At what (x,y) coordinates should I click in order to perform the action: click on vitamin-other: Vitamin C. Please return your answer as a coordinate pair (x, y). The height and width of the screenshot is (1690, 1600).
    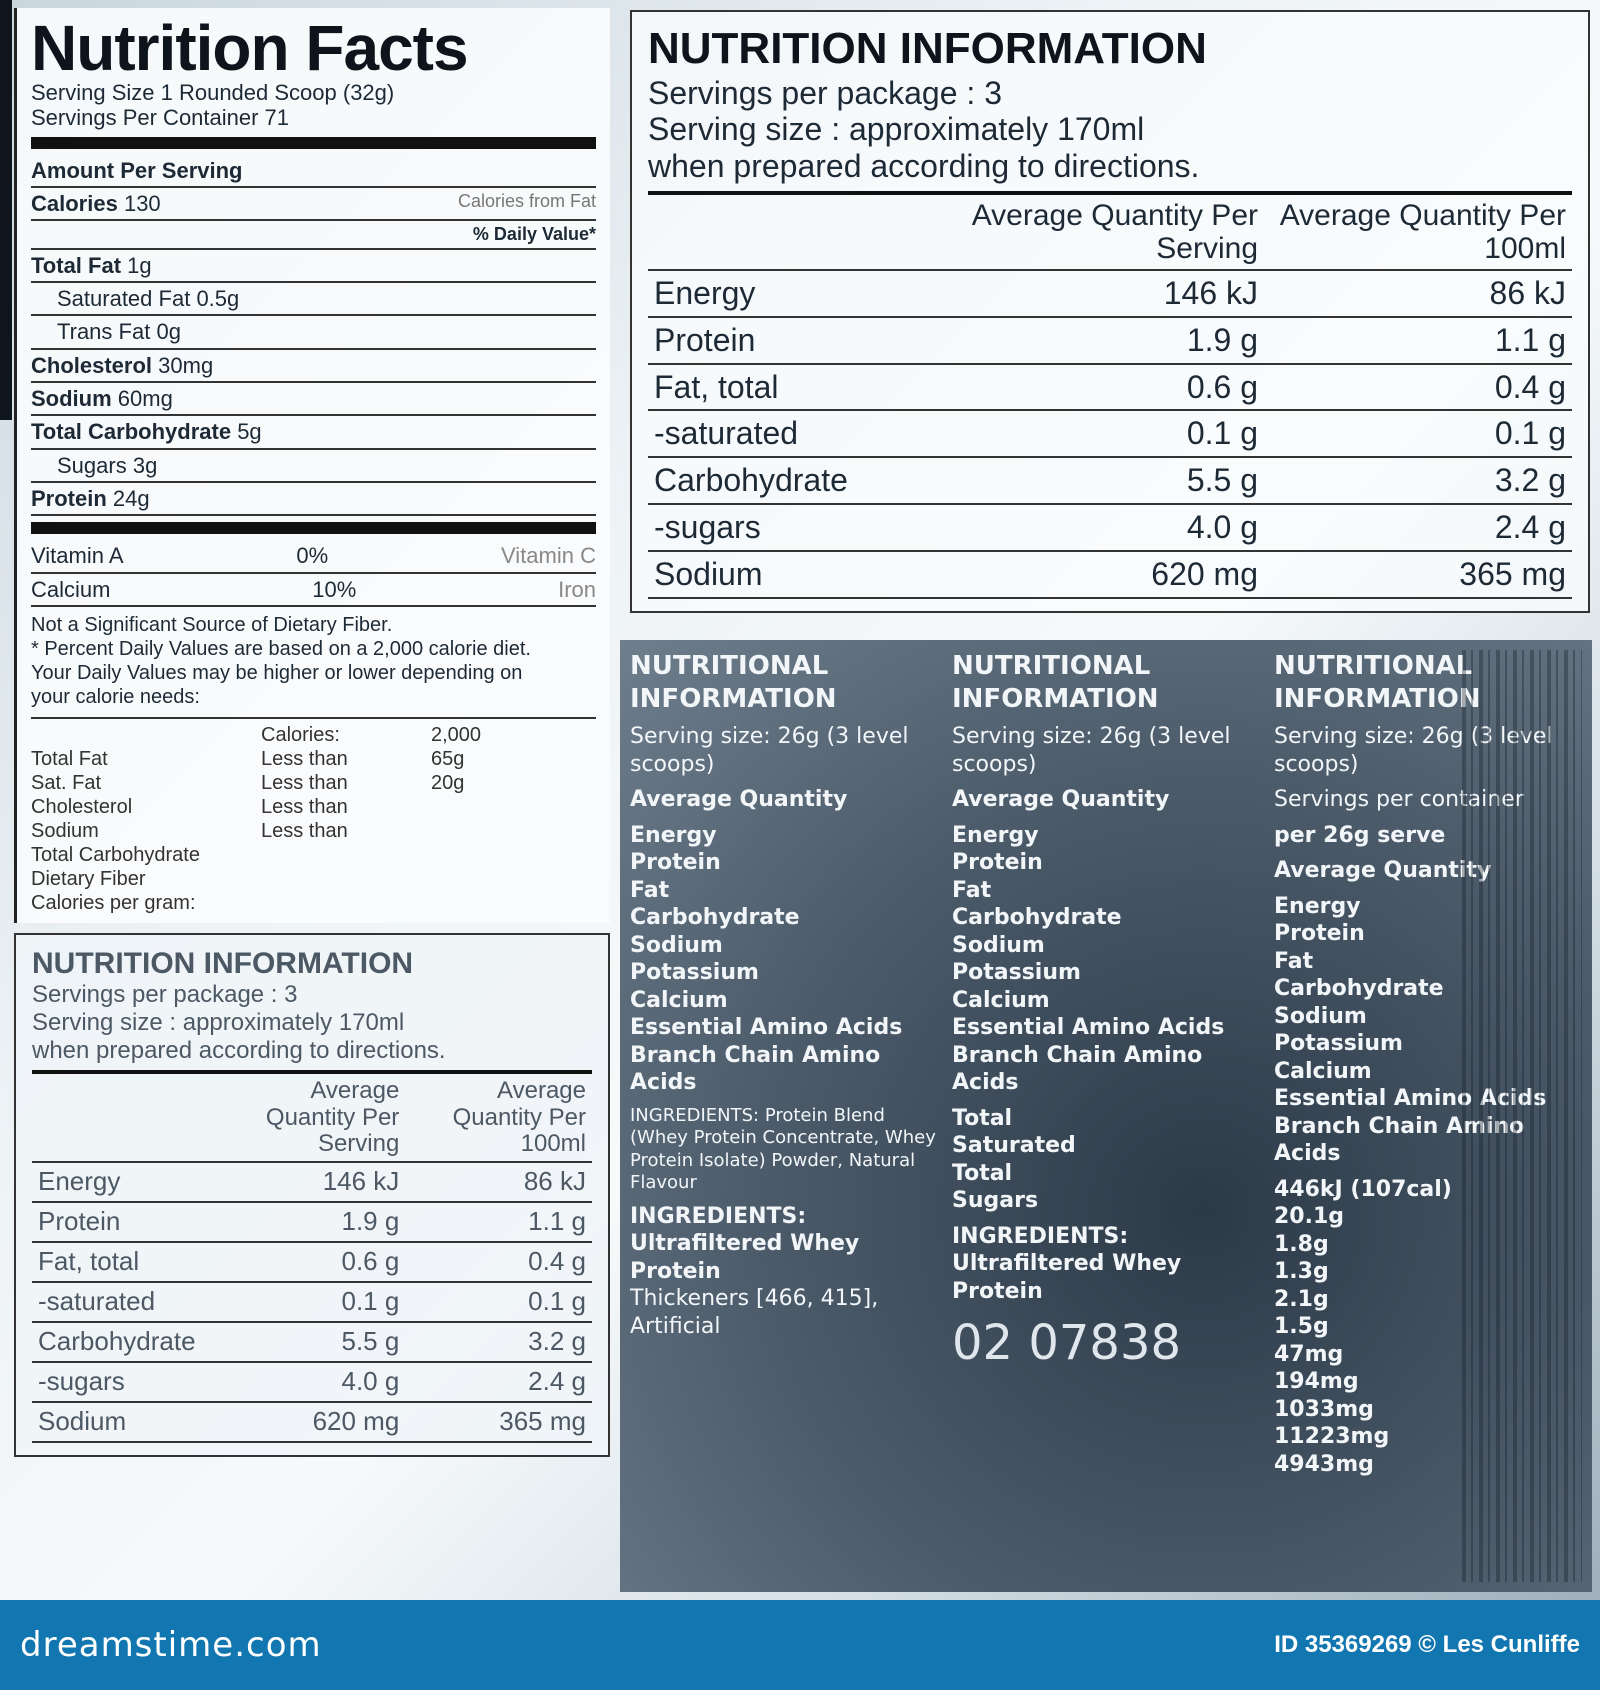
    Looking at the image, I should click on (548, 556).